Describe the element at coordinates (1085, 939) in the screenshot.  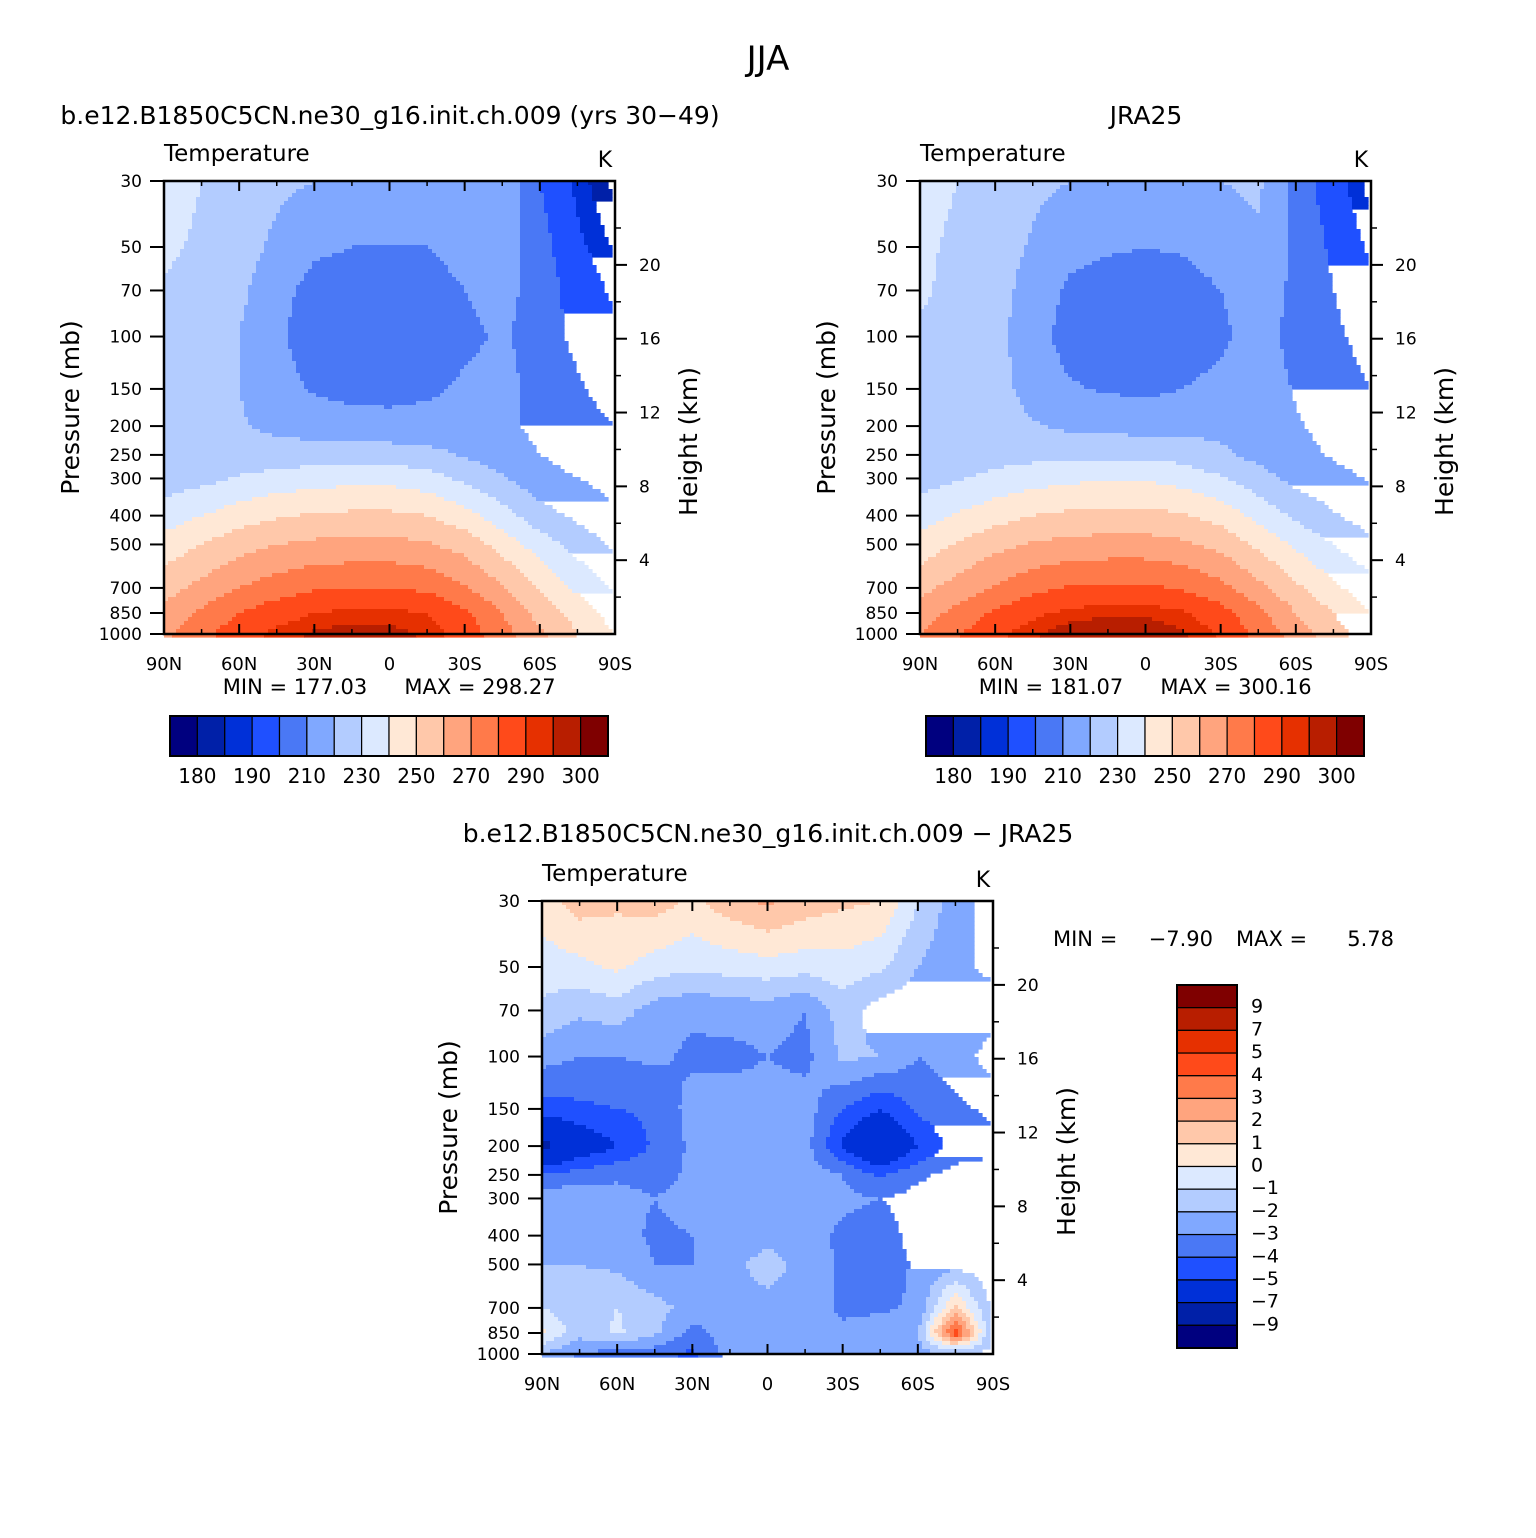
I see `min-label: MIN =` at that location.